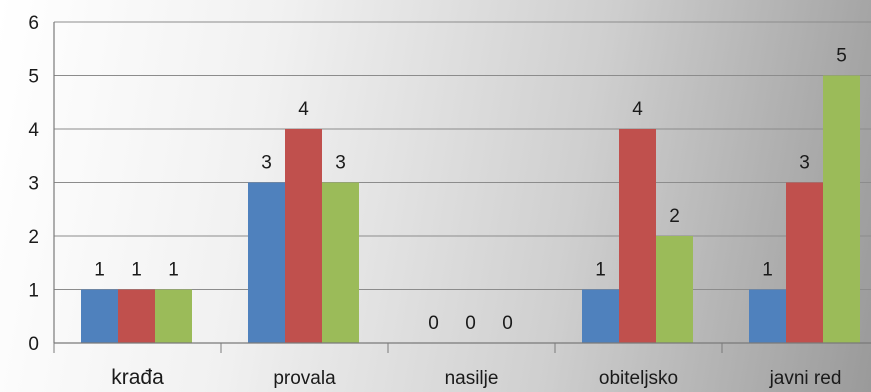  What do you see at coordinates (33, 291) in the screenshot?
I see `y-tick-label: 1` at bounding box center [33, 291].